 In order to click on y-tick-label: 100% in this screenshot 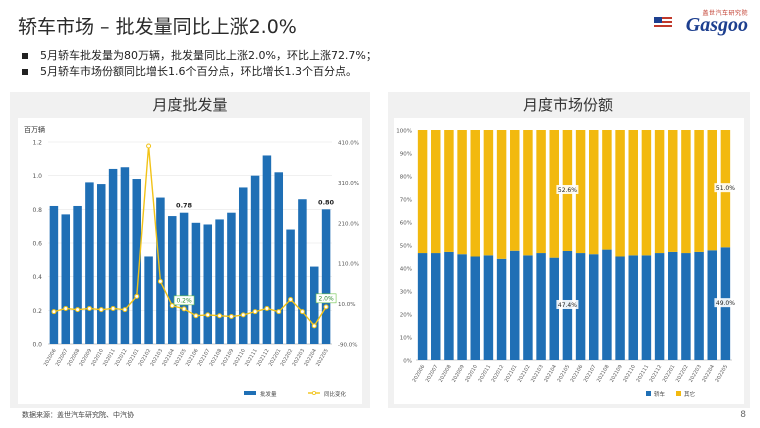, I will do `click(404, 132)`.